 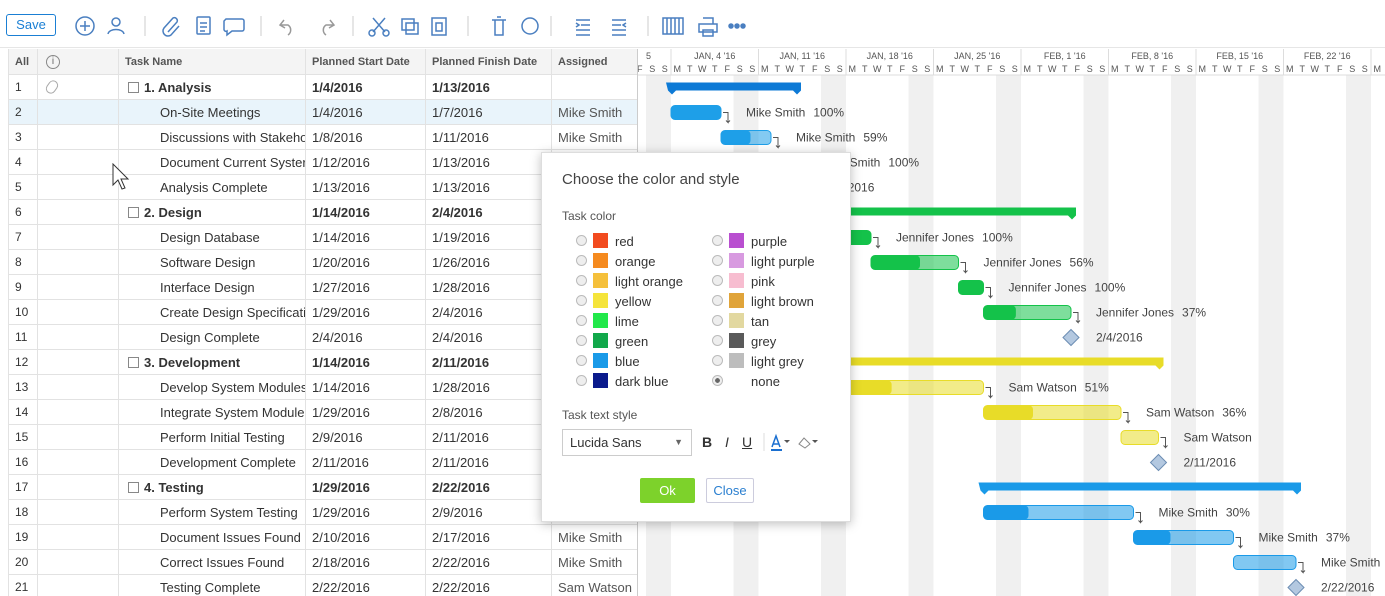 What do you see at coordinates (212, 187) in the screenshot?
I see `task-name: Analysis Complete` at bounding box center [212, 187].